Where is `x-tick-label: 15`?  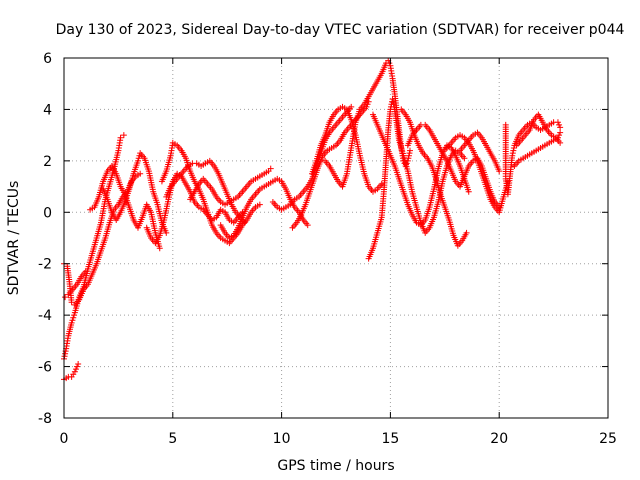 x-tick-label: 15 is located at coordinates (390, 439).